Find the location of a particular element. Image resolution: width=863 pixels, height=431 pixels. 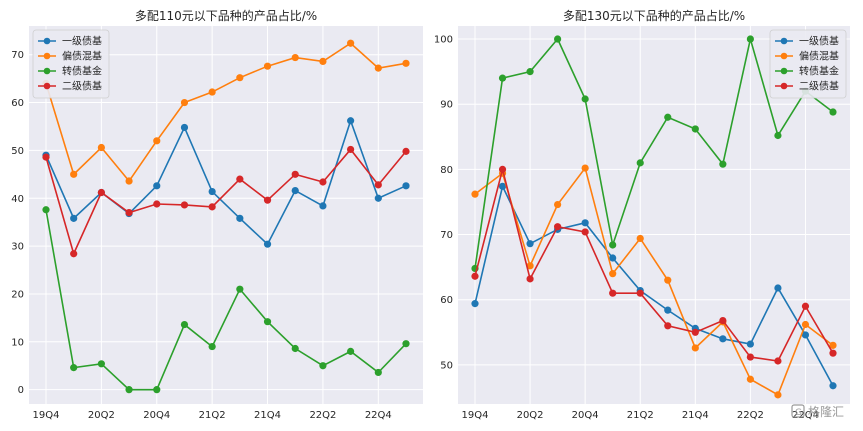

y-tick-label: 10 is located at coordinates (17, 342).